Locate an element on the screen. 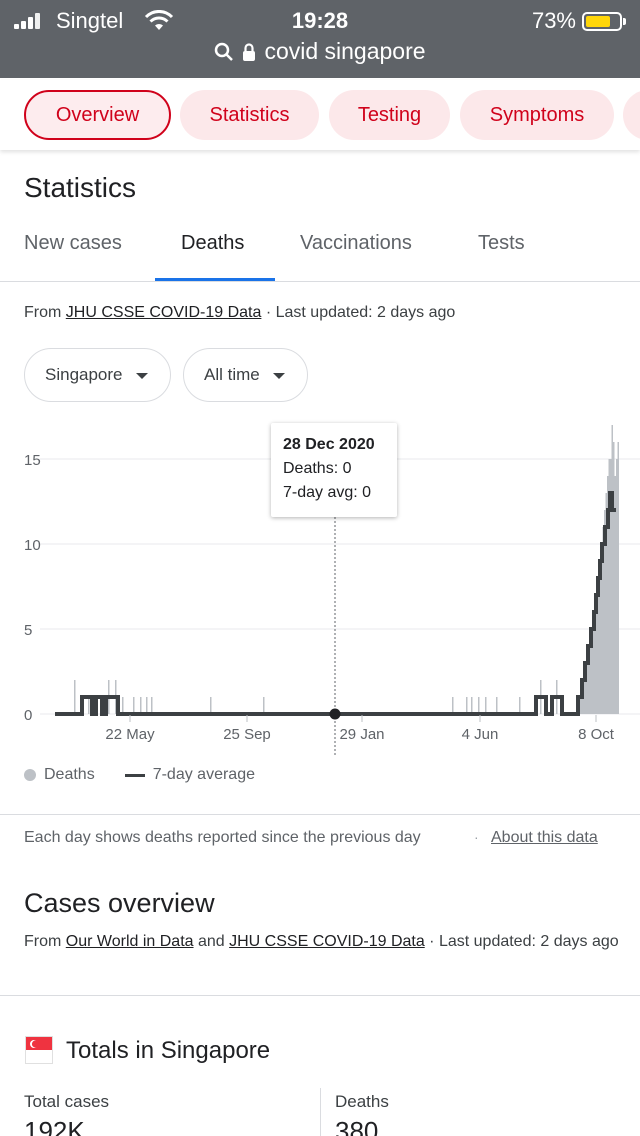  statistics-tabs: New cases Deaths Vaccinations Tests is located at coordinates (320, 251).